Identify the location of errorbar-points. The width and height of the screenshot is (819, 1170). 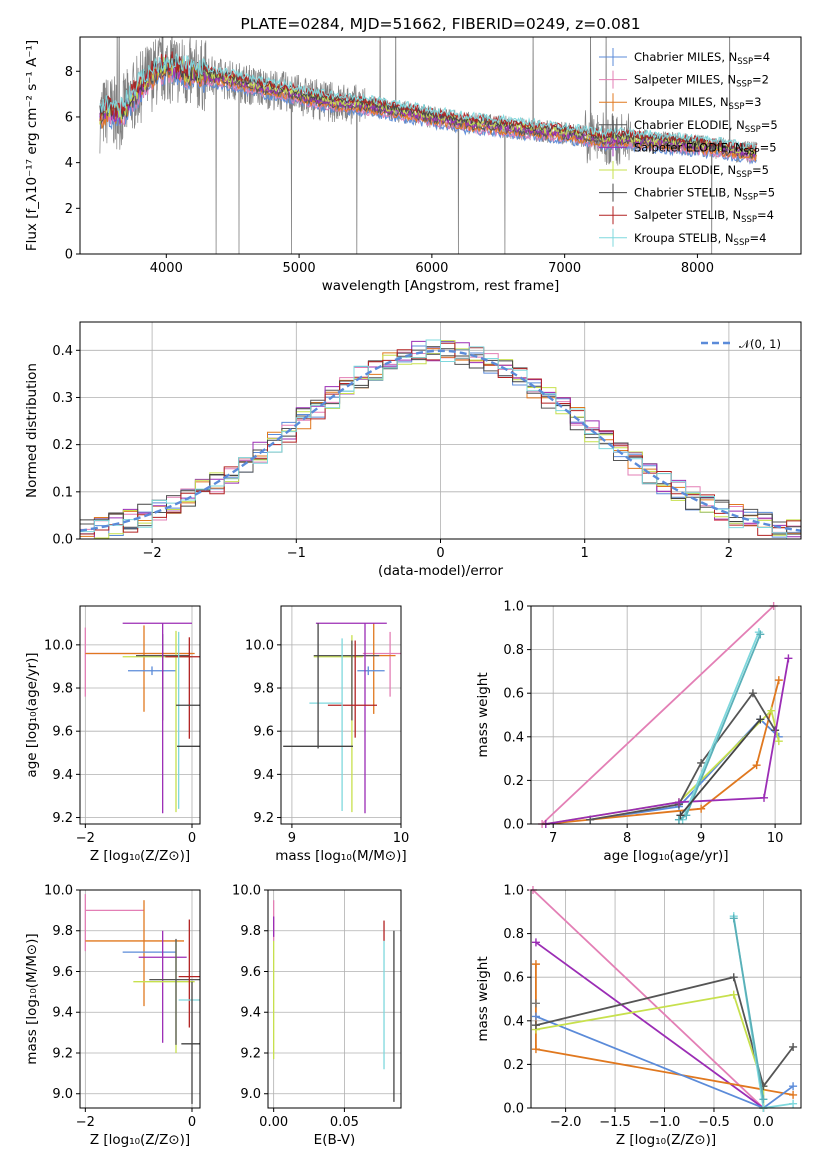
(142, 999).